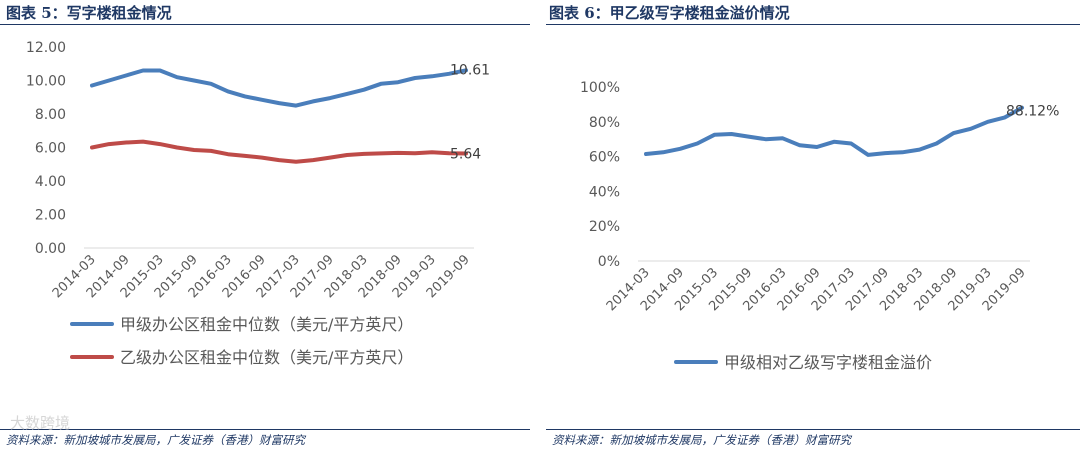  Describe the element at coordinates (609, 262) in the screenshot. I see `y-tick-label: 0%` at that location.